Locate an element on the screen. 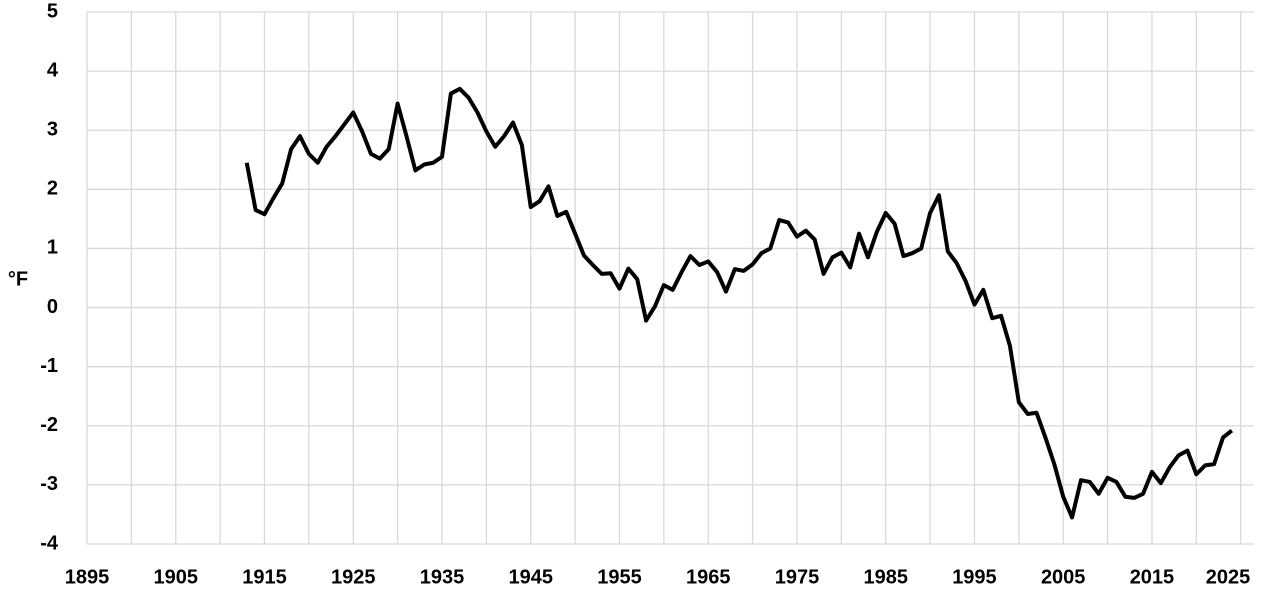  y-tick-label: -1 is located at coordinates (49, 366).